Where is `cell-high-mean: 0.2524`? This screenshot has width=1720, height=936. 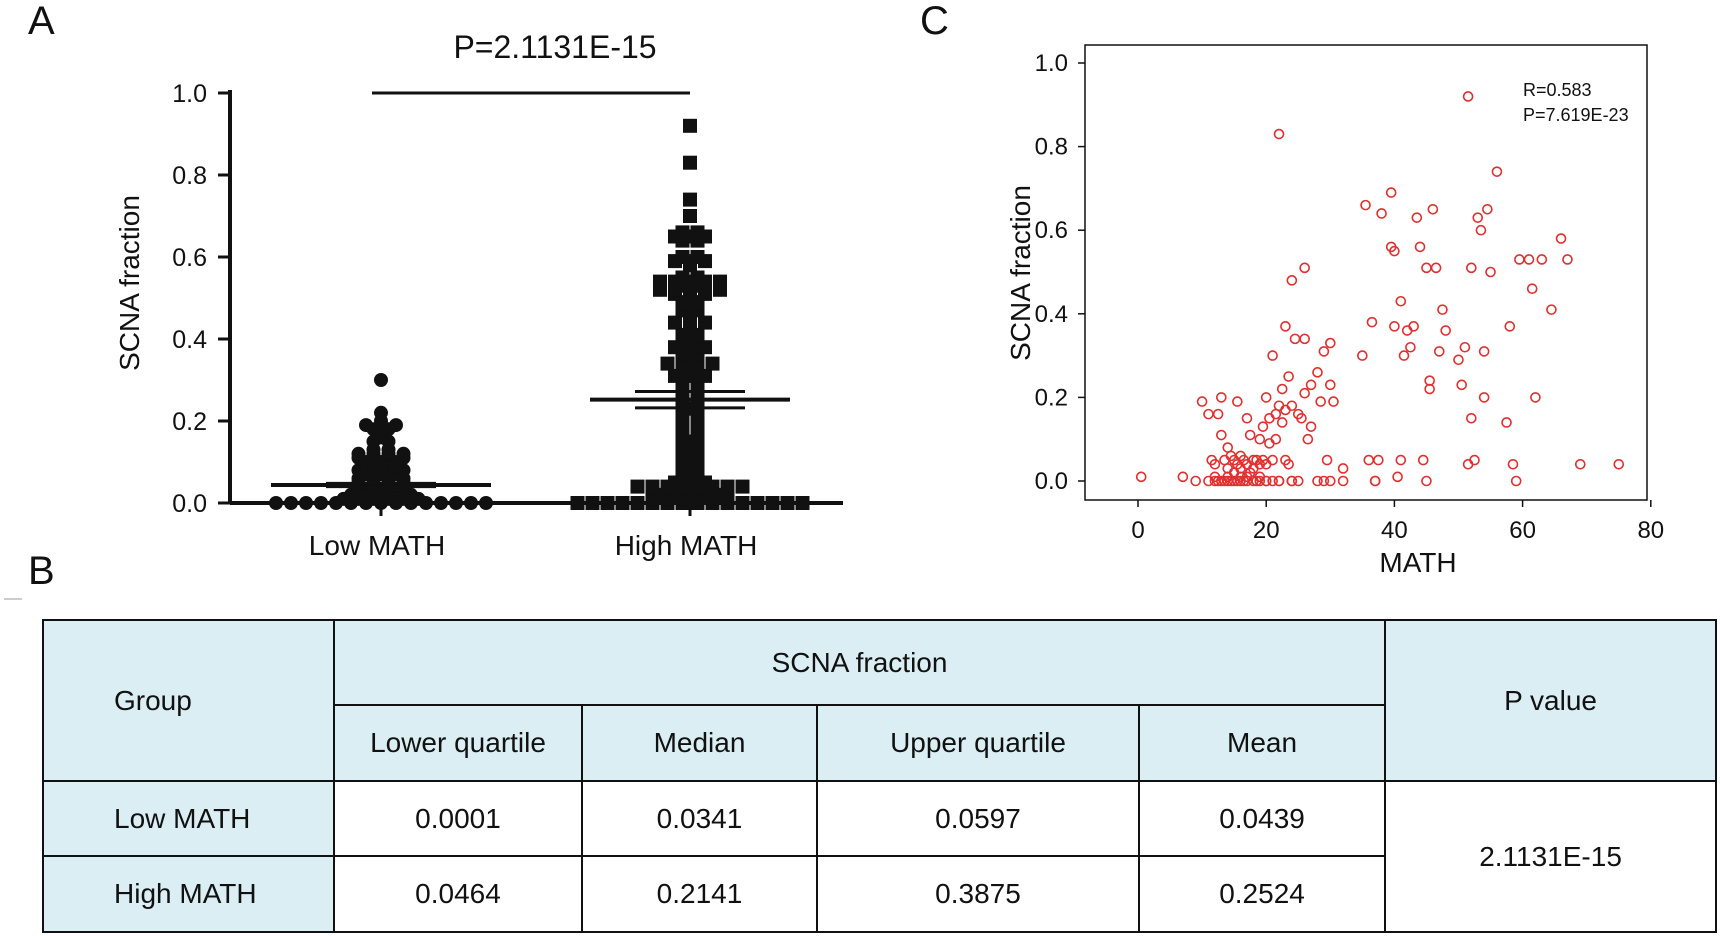 cell-high-mean: 0.2524 is located at coordinates (1262, 894).